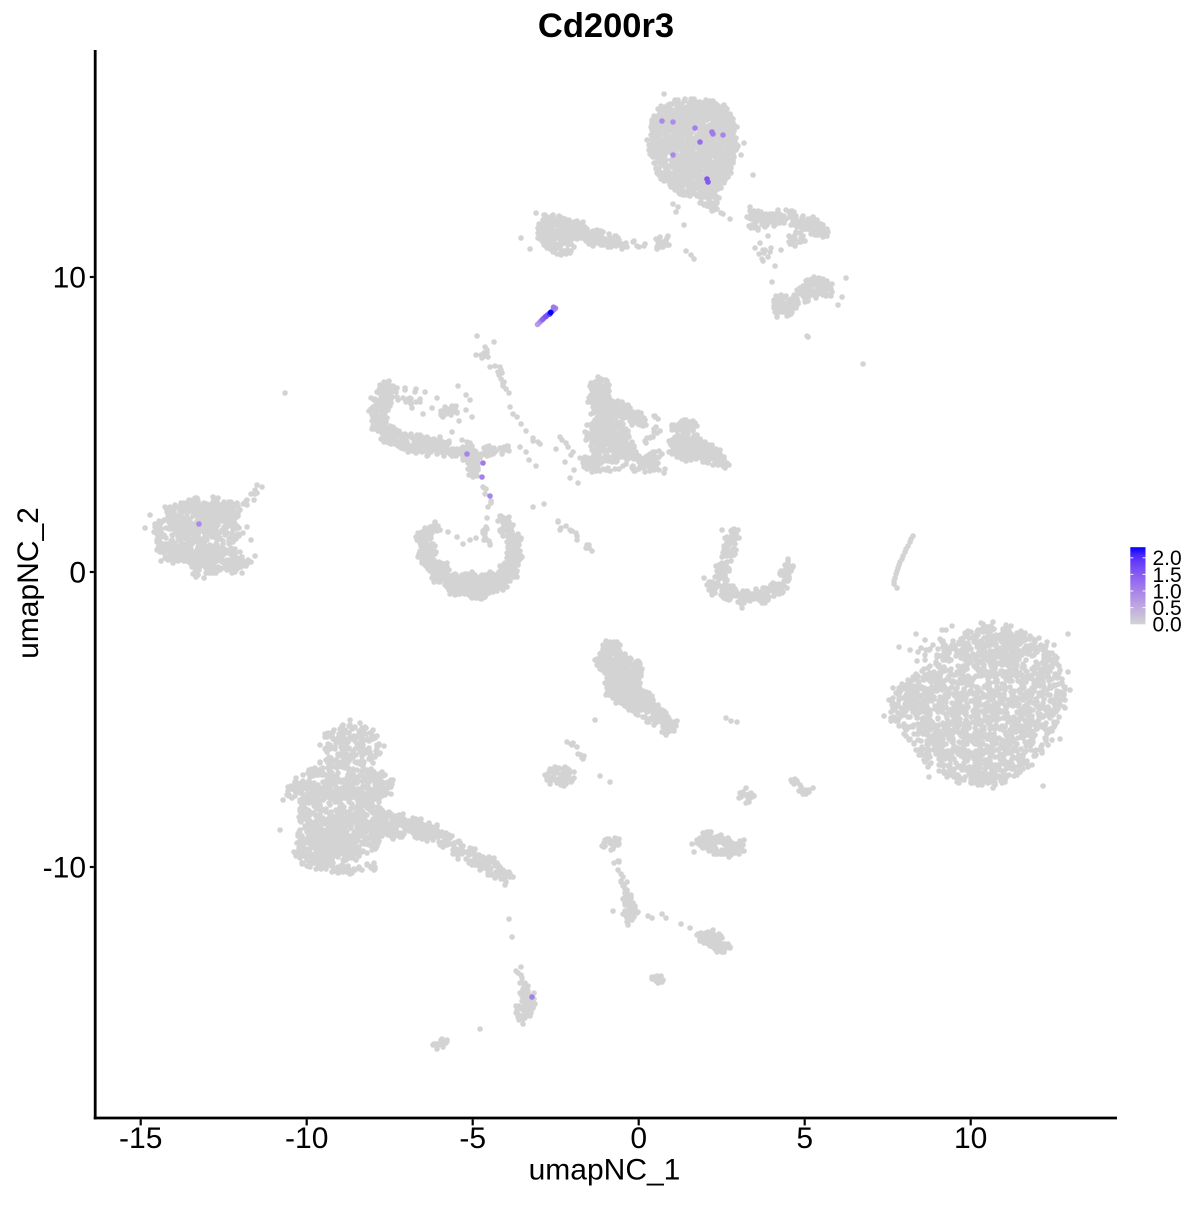 Image resolution: width=1200 pixels, height=1205 pixels. Describe the element at coordinates (1167, 575) in the screenshot. I see `svg-text: 1.5` at that location.